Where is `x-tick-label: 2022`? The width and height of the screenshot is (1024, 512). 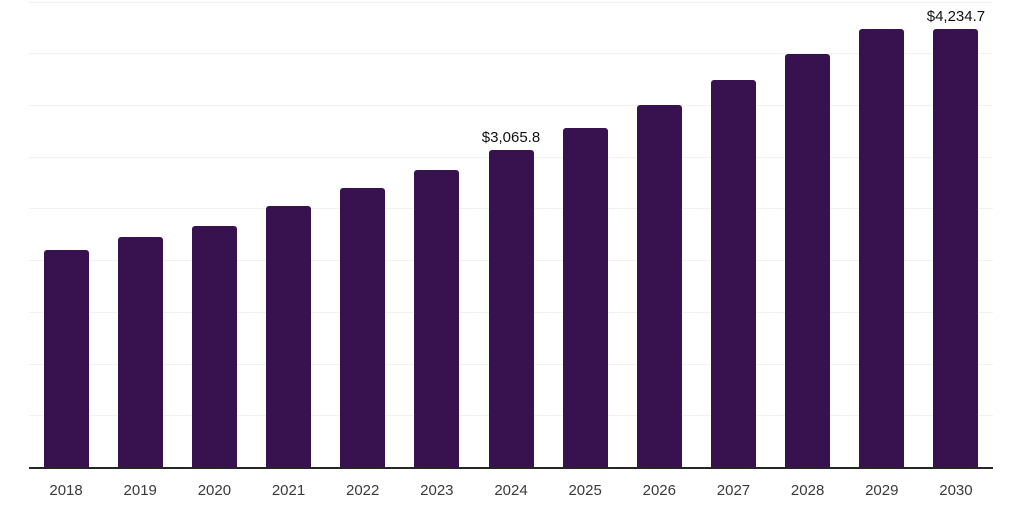 x-tick-label: 2022 is located at coordinates (363, 490).